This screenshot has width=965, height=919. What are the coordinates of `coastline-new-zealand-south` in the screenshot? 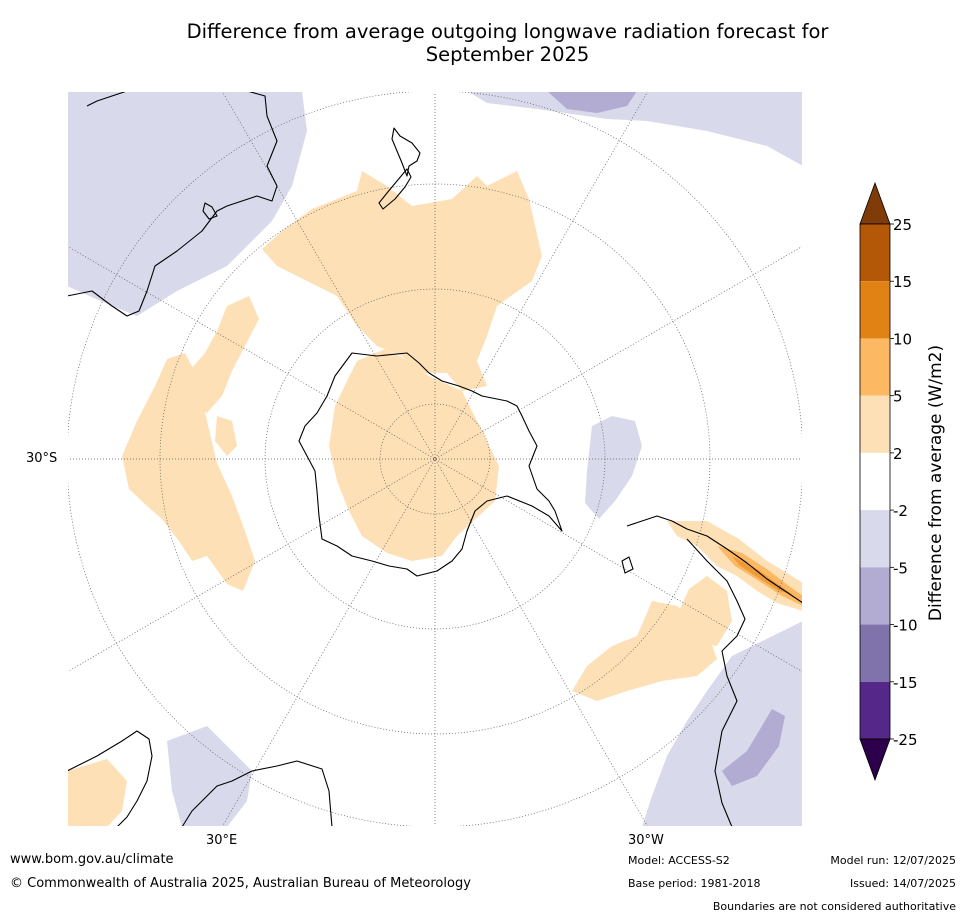 It's located at (395, 189).